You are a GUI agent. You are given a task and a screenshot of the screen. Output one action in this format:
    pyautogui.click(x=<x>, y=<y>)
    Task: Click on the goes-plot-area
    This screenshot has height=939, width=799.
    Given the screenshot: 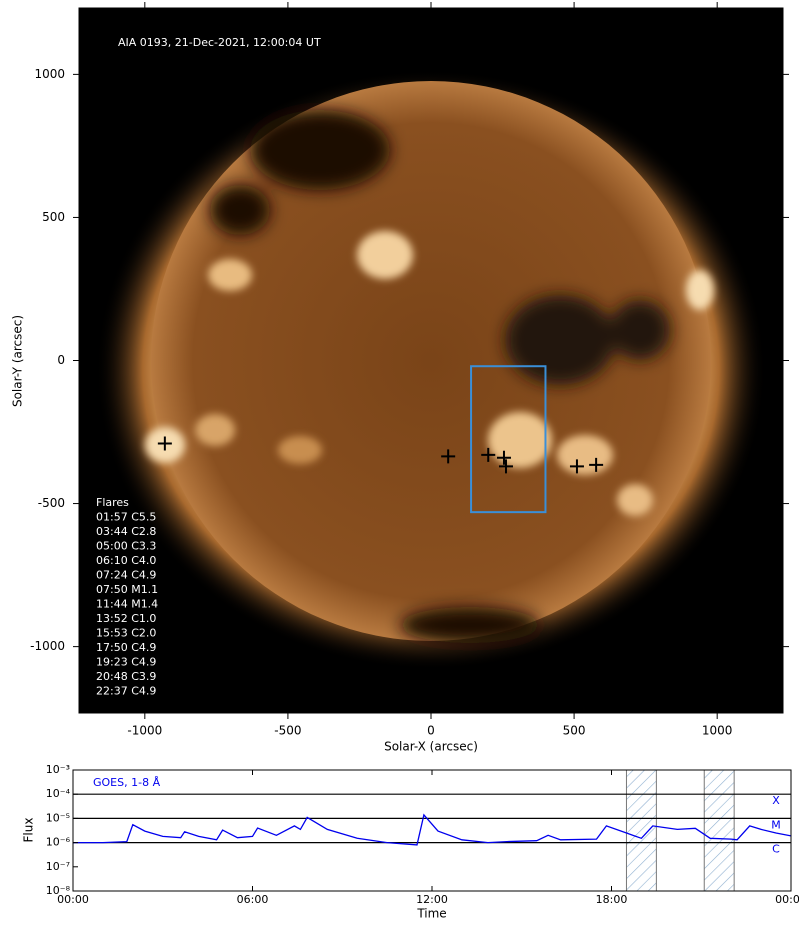 What is the action you would take?
    pyautogui.click(x=432, y=830)
    